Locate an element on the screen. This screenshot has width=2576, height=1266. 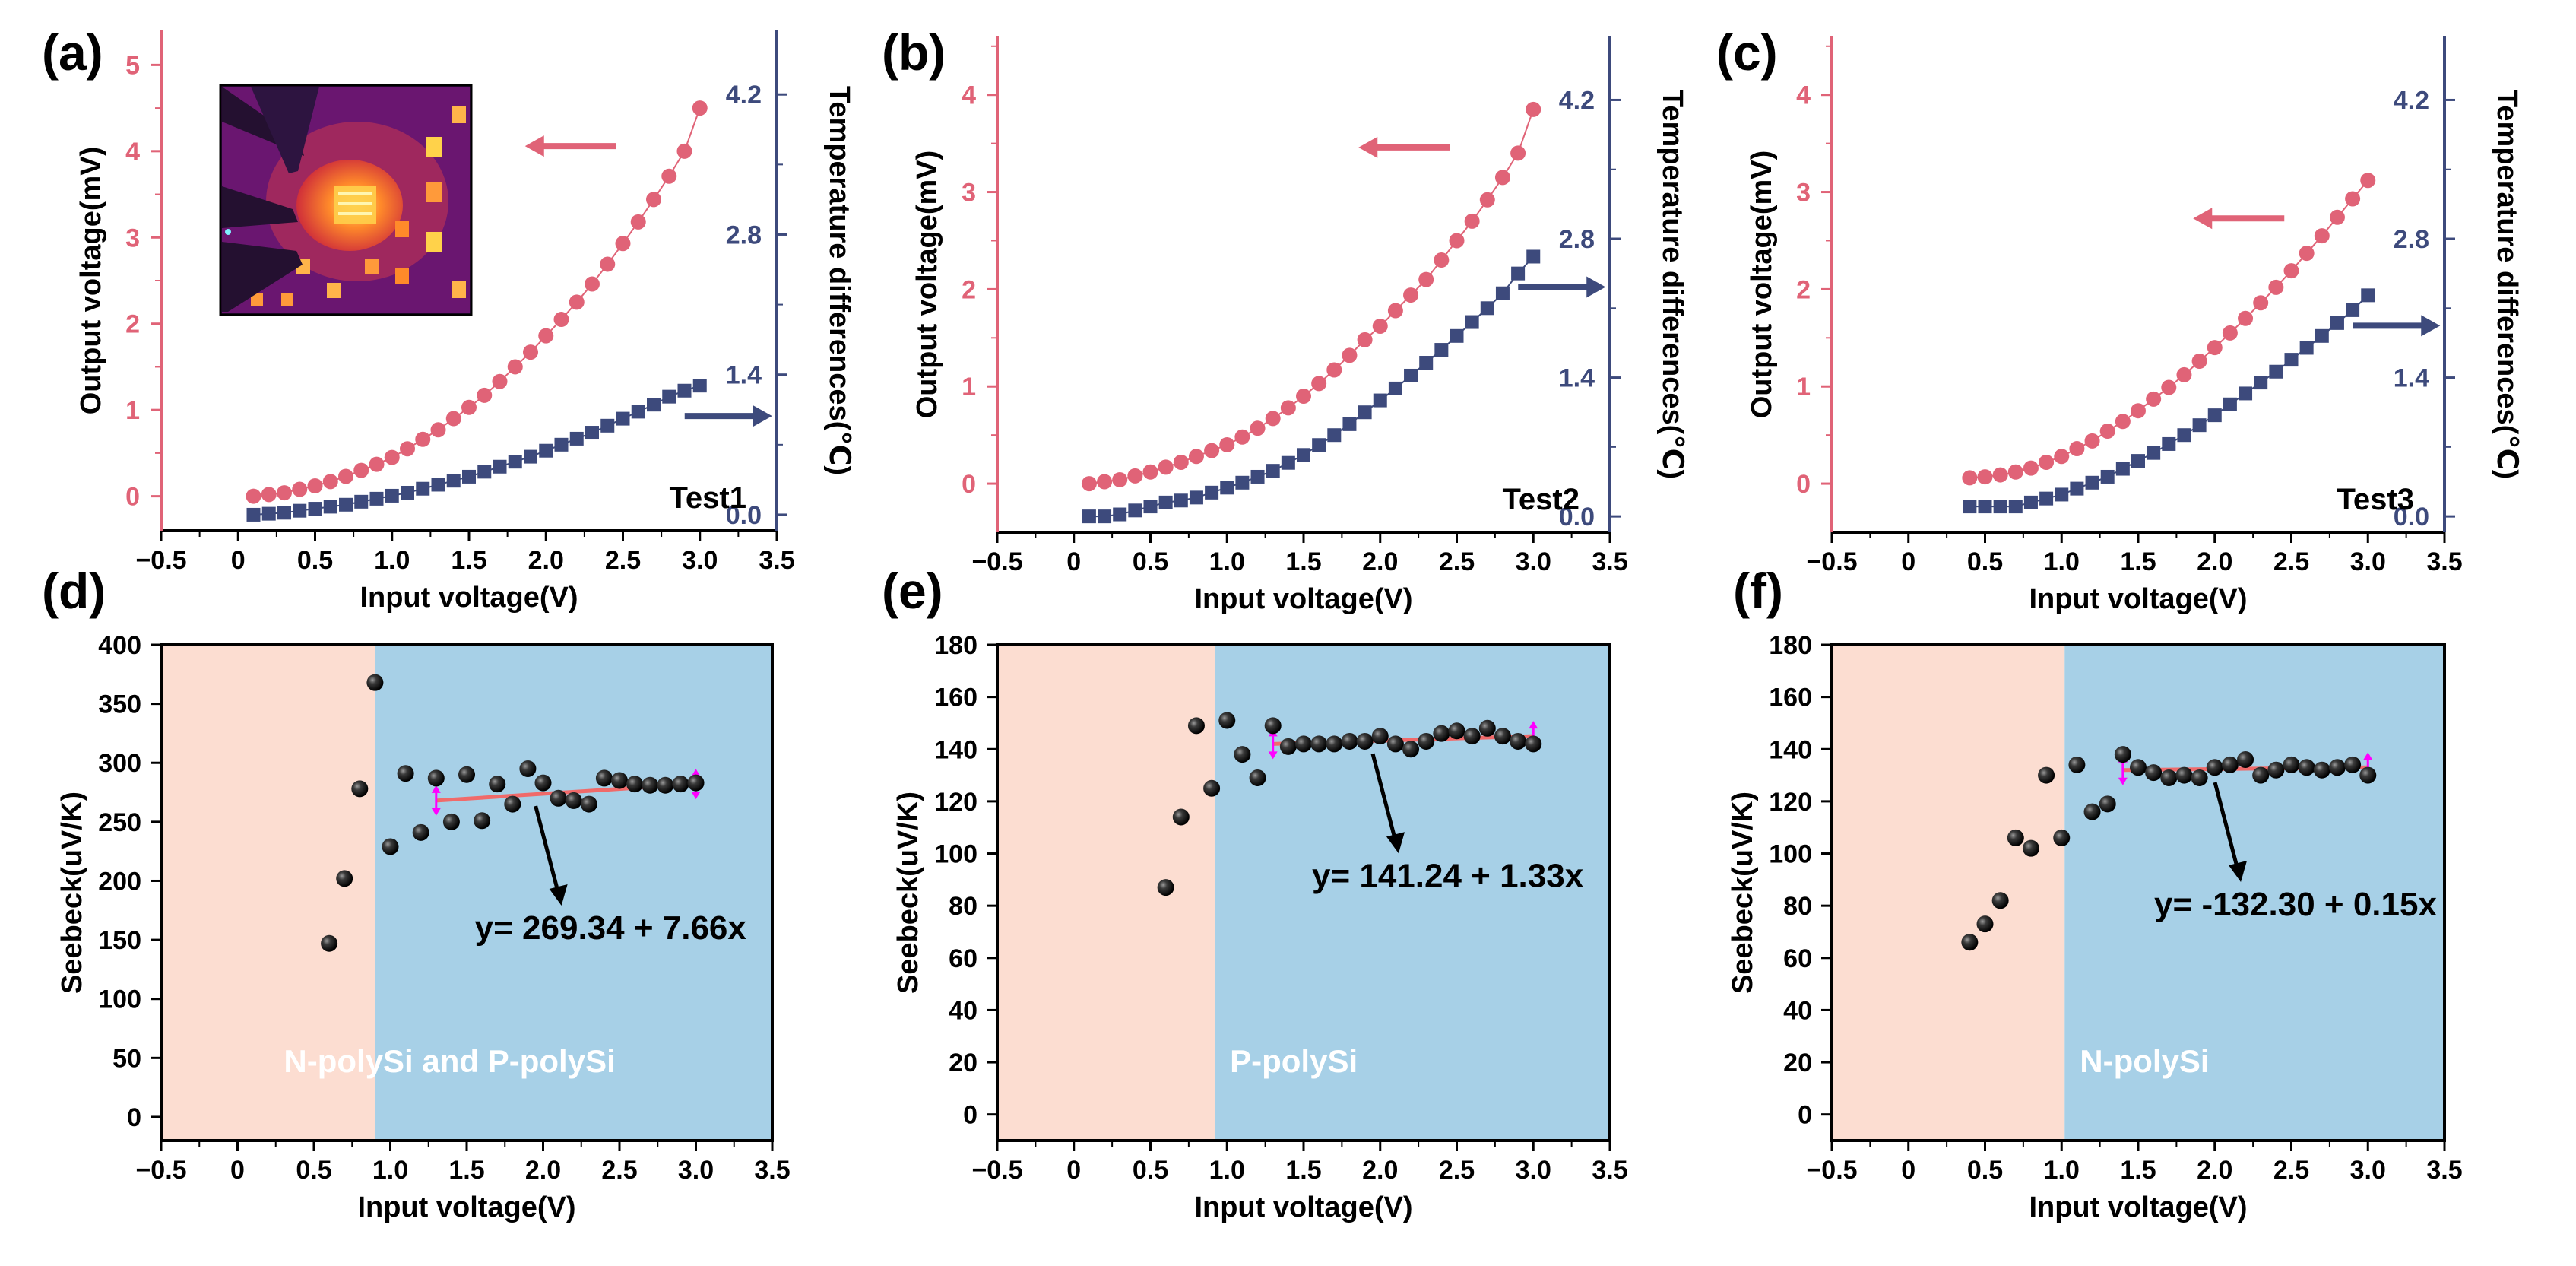
top2-test-label: Test3 is located at coordinates (2375, 499).